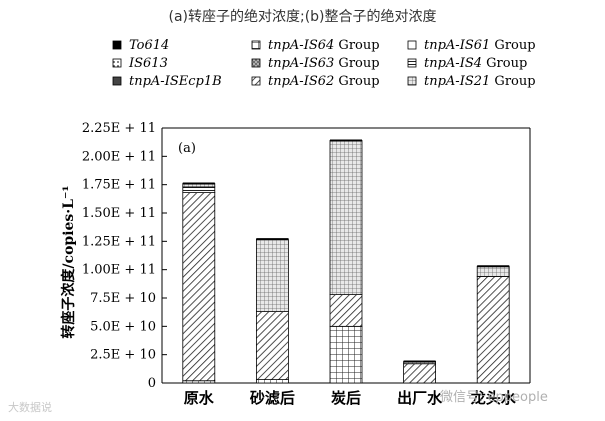  What do you see at coordinates (123, 326) in the screenshot?
I see `y-tick-label: 5.0E + 10` at bounding box center [123, 326].